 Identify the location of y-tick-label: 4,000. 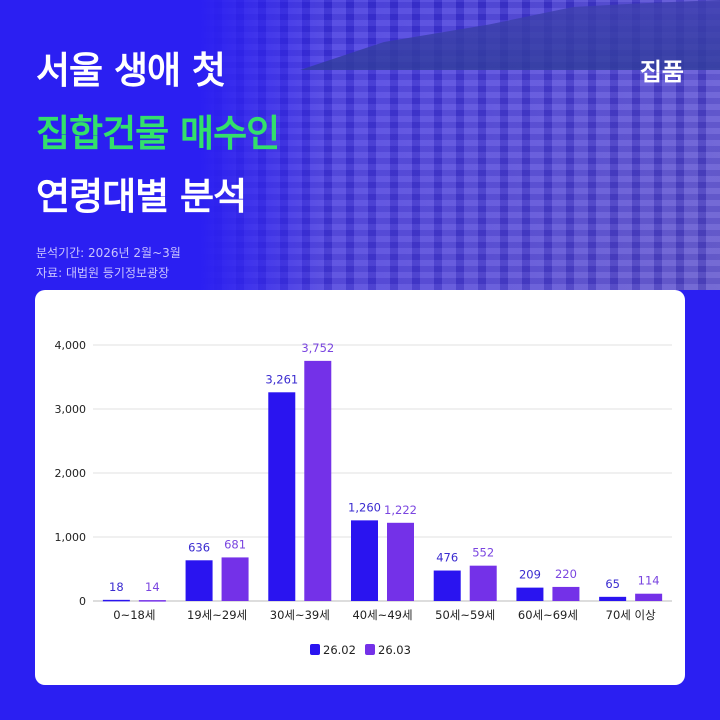
(71, 345).